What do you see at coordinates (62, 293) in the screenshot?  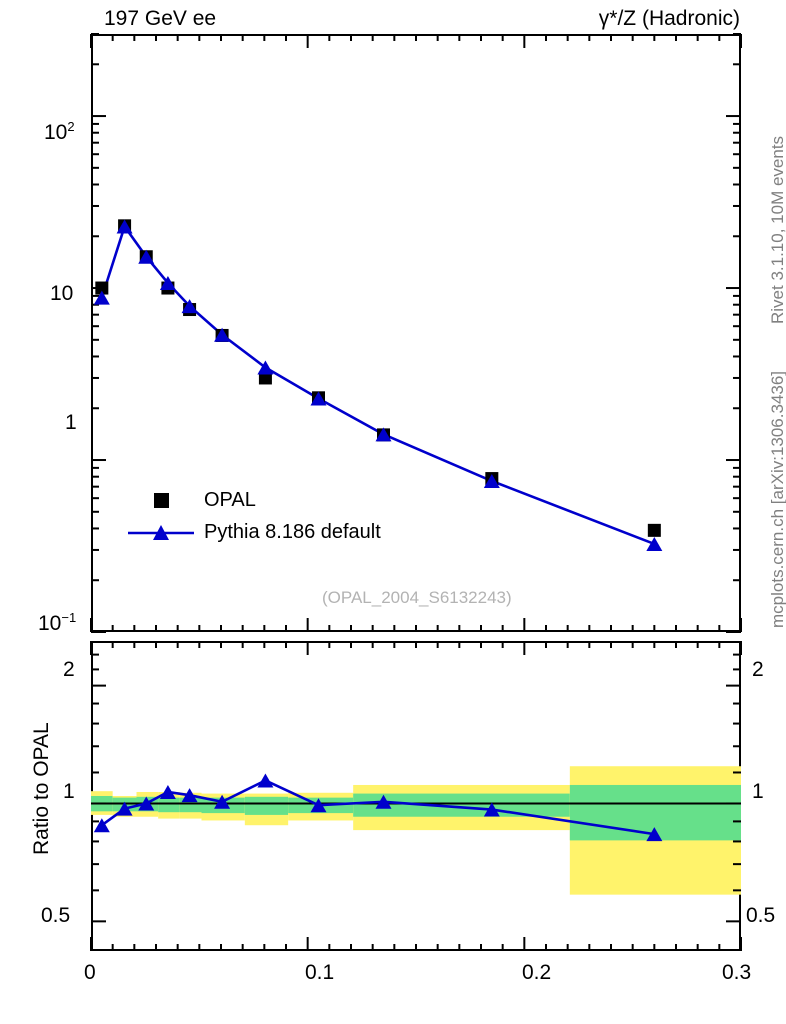 I see `y-ticklabel-10: 10` at bounding box center [62, 293].